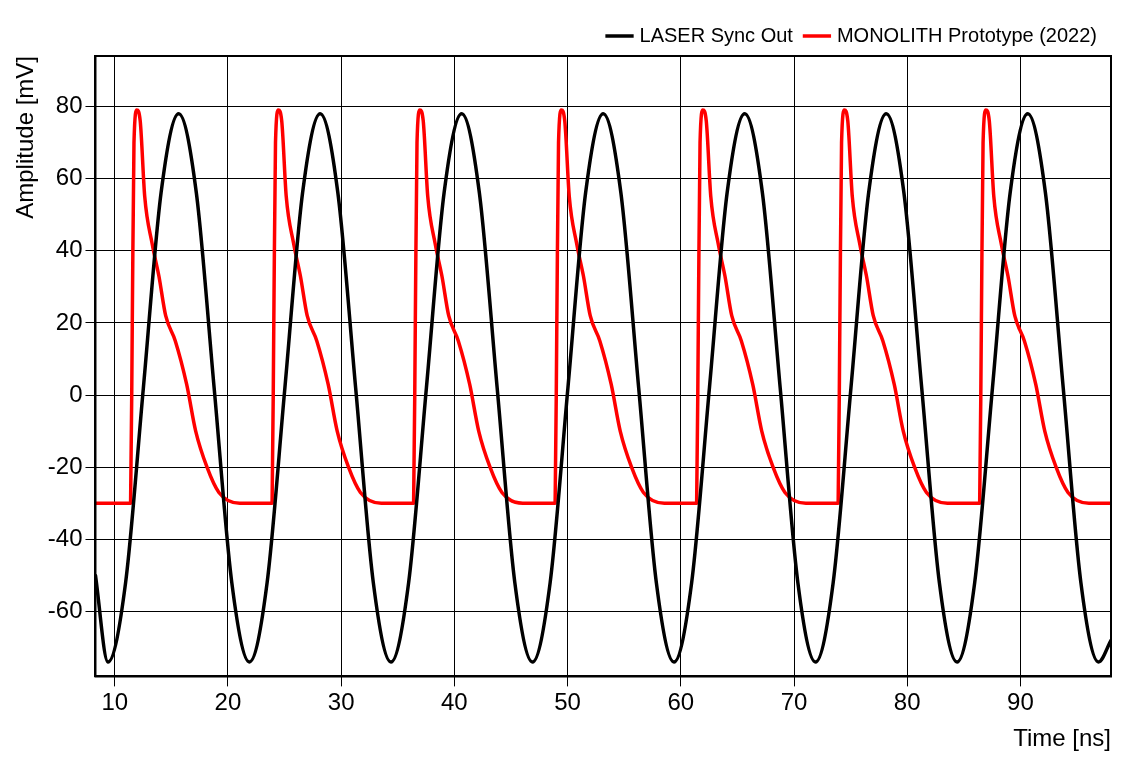  I want to click on y-tick-label: -20, so click(65, 465).